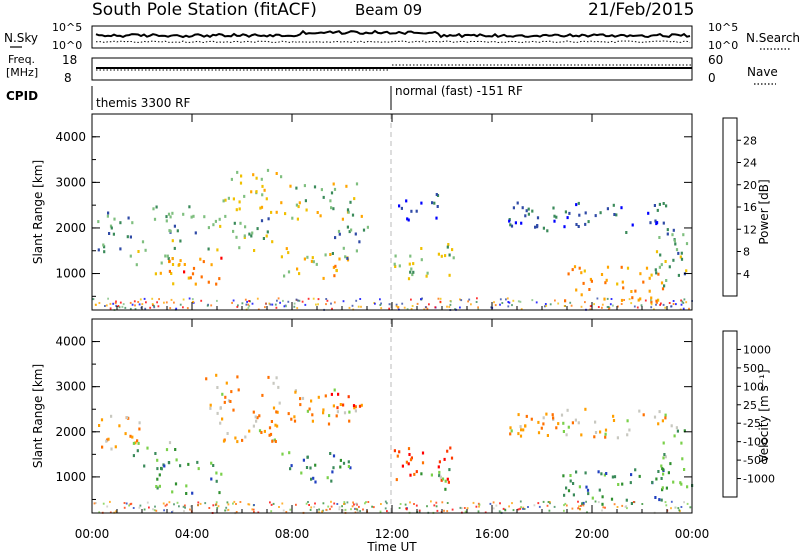 This screenshot has width=800, height=554. I want to click on beam-label: Beam 09, so click(388, 10).